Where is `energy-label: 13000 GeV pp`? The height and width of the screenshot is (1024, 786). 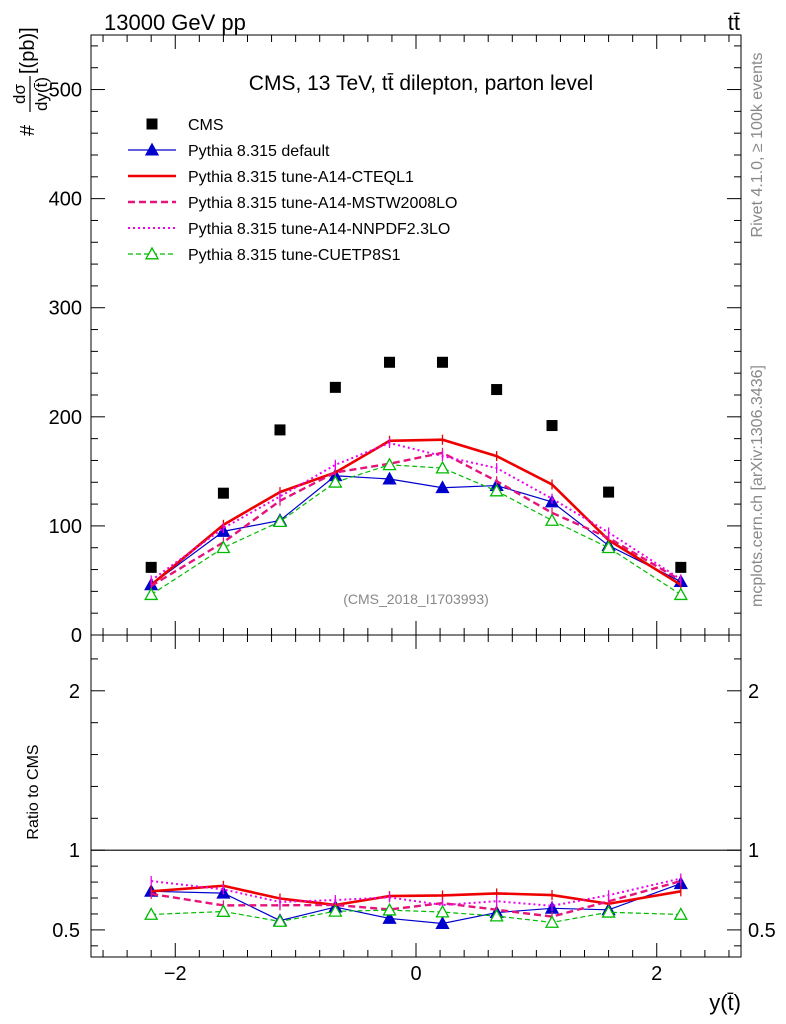 energy-label: 13000 GeV pp is located at coordinates (175, 22).